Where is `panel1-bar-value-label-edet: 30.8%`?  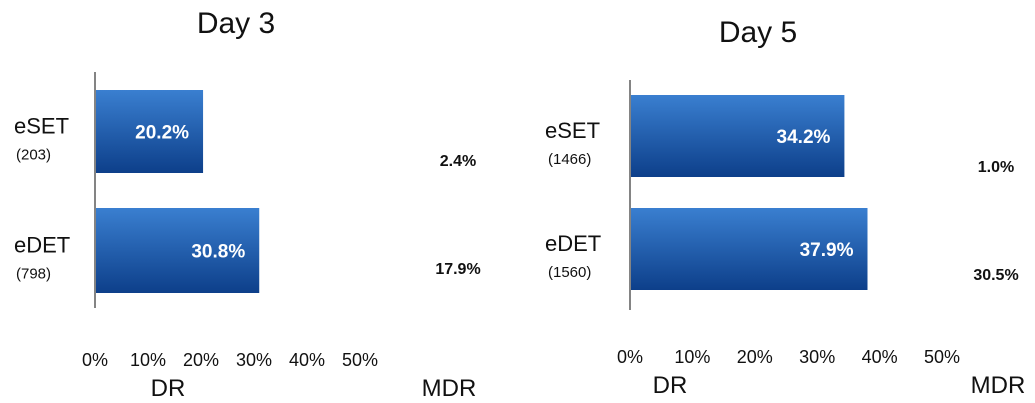
panel1-bar-value-label-edet: 30.8% is located at coordinates (218, 252).